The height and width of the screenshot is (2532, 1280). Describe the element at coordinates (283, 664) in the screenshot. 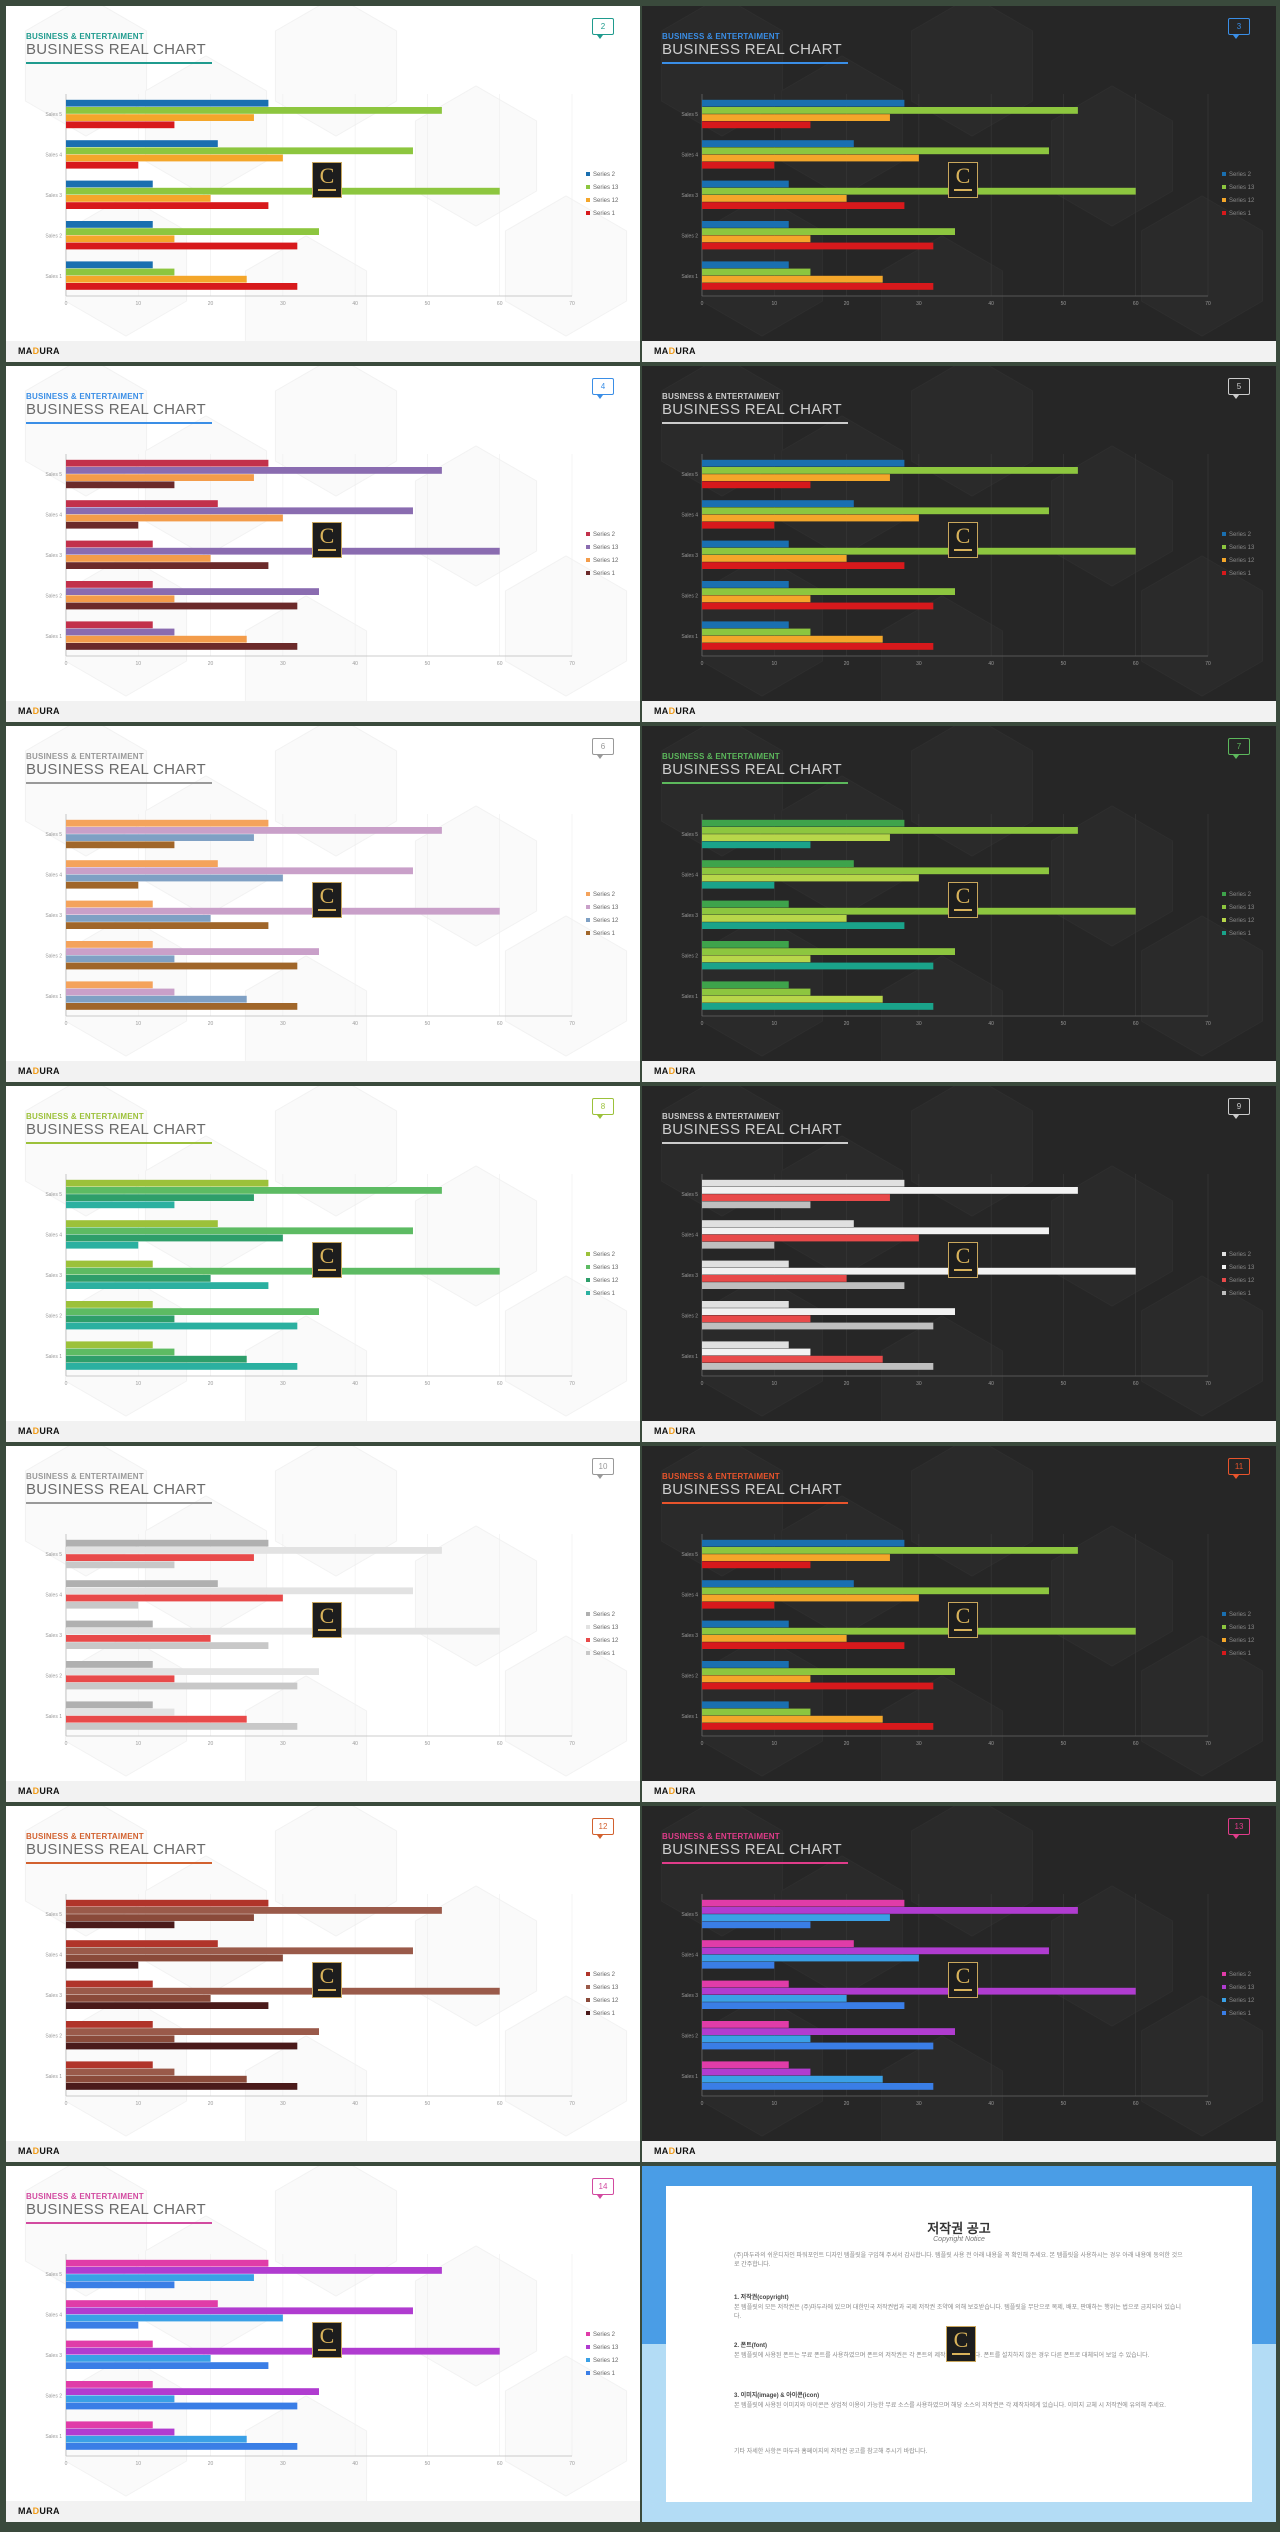

I see `x-tick-label: 30` at that location.